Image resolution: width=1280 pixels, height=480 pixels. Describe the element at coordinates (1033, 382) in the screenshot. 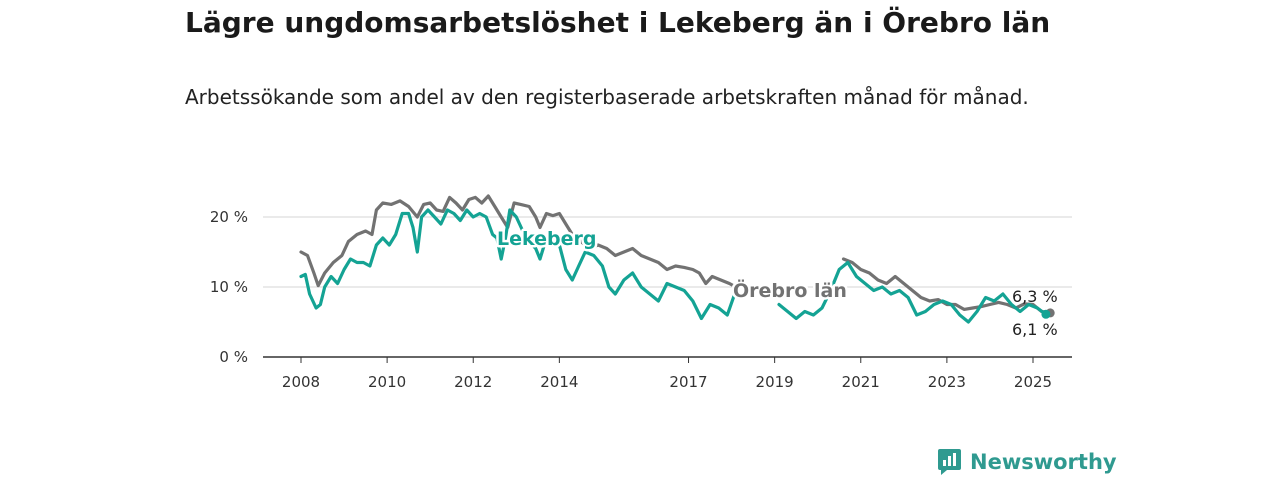

I see `x-tick-label: 2025` at that location.